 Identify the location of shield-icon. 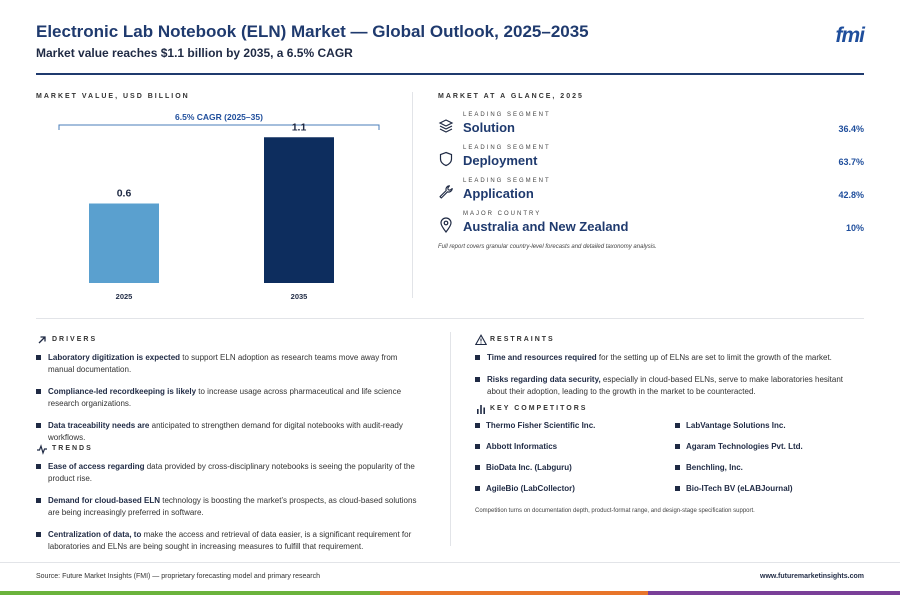
(446, 159).